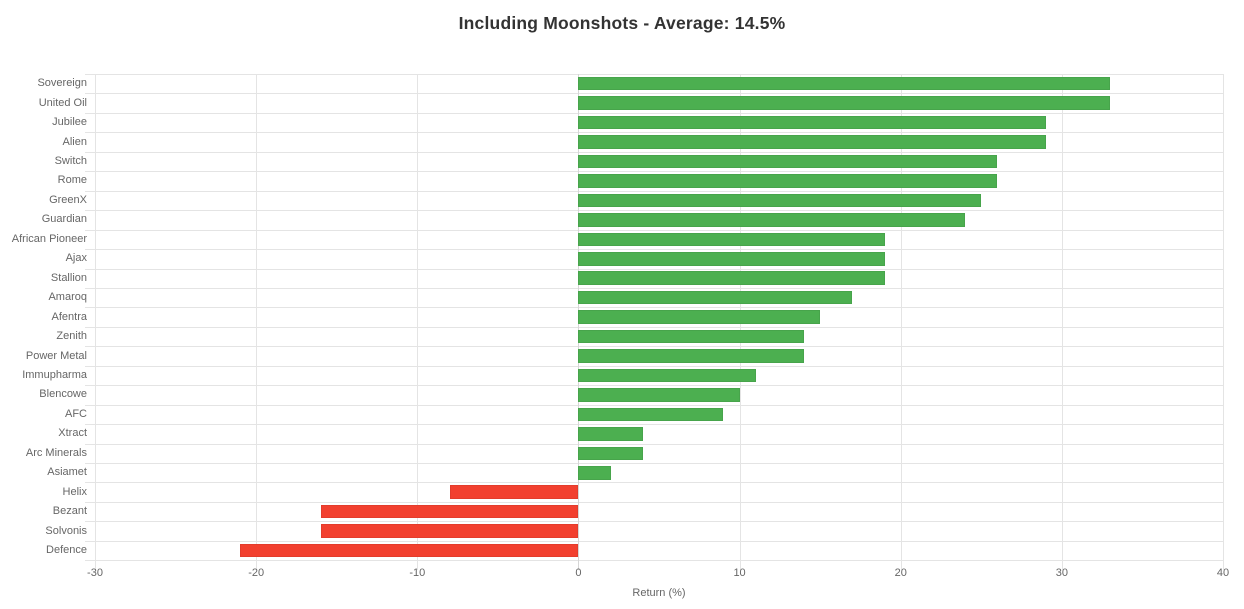  I want to click on x-axis-tick-label: 0, so click(578, 573).